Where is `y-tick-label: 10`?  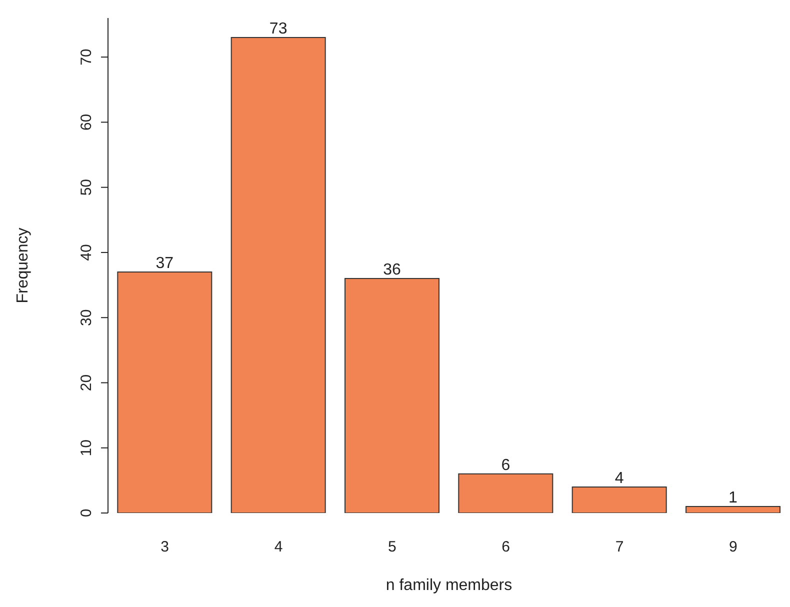 y-tick-label: 10 is located at coordinates (86, 448).